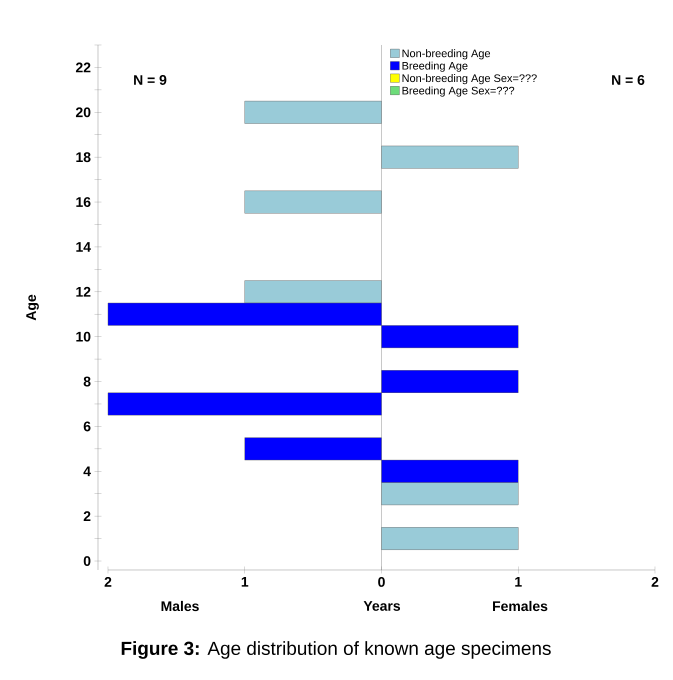 The width and height of the screenshot is (673, 680). Describe the element at coordinates (150, 80) in the screenshot. I see `annotation: N = 9` at that location.